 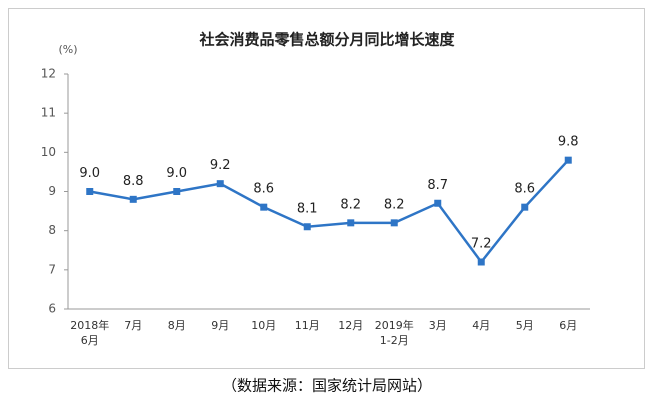 I want to click on x-tick-line: 4月, so click(x=481, y=325).